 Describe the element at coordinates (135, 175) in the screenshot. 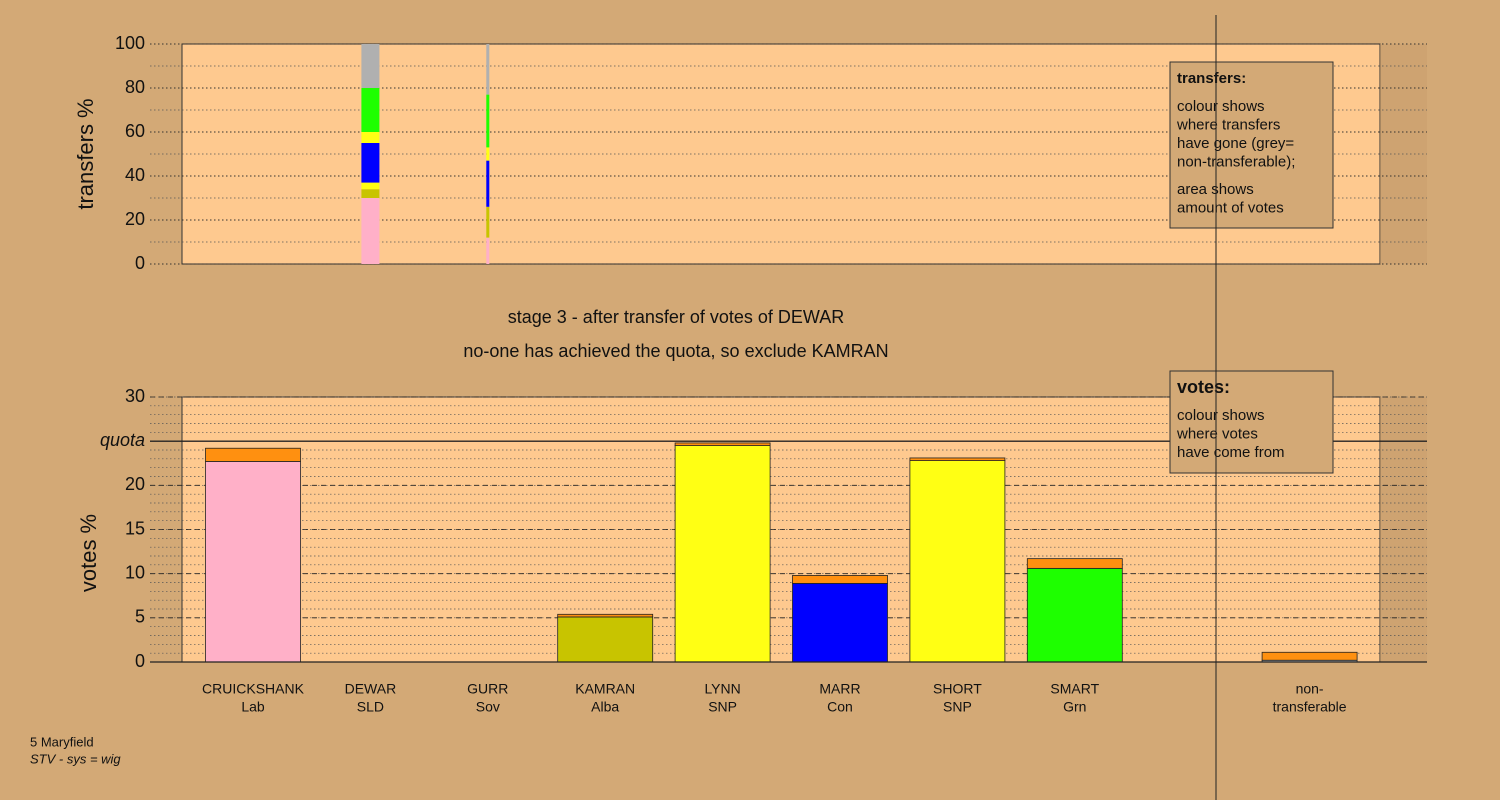

I see `y-tick-label: 40` at that location.